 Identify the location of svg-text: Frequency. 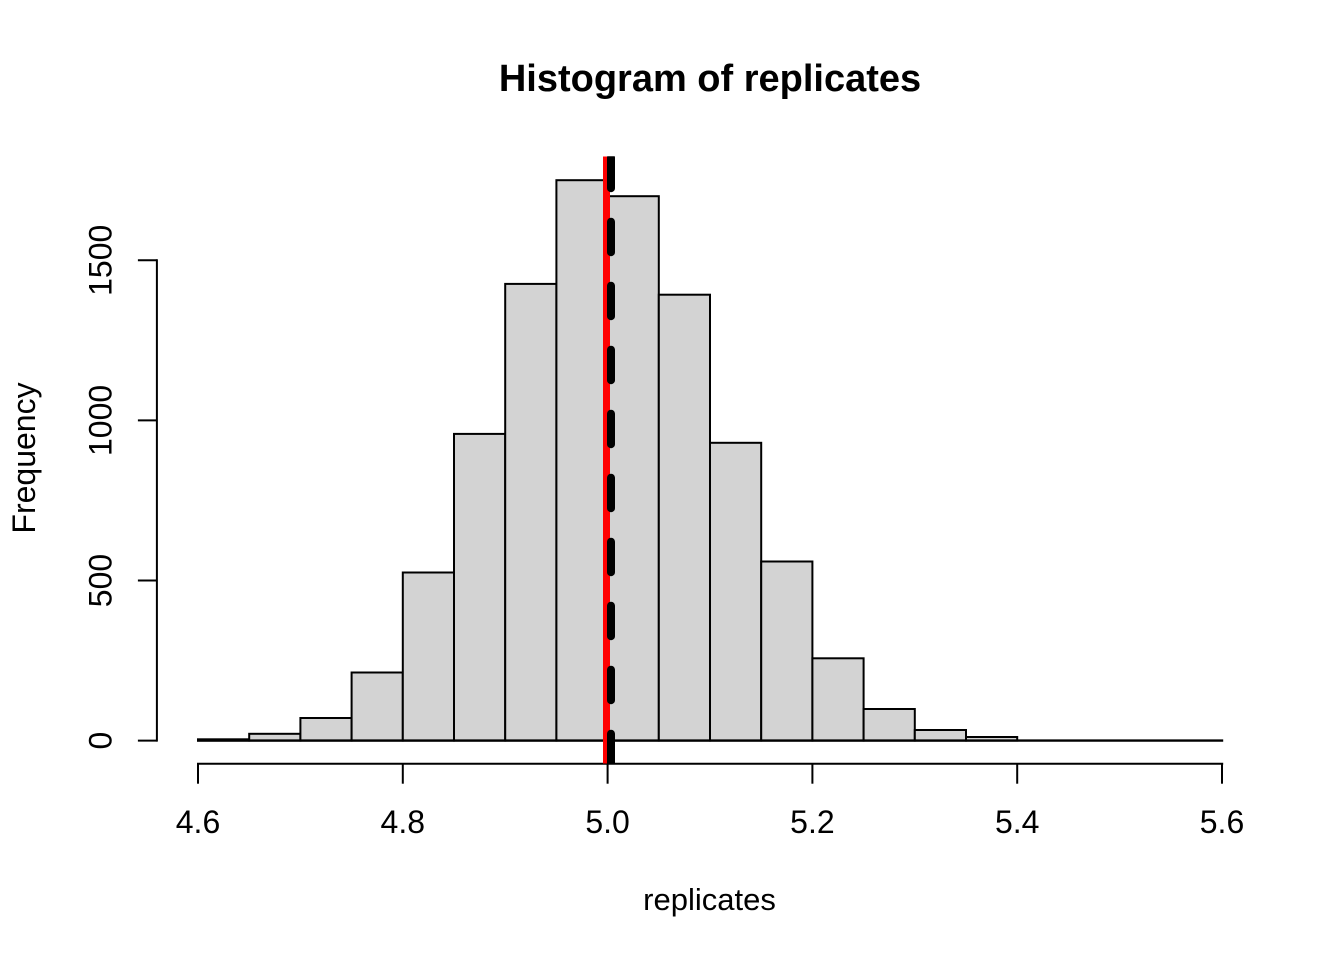
(24, 457).